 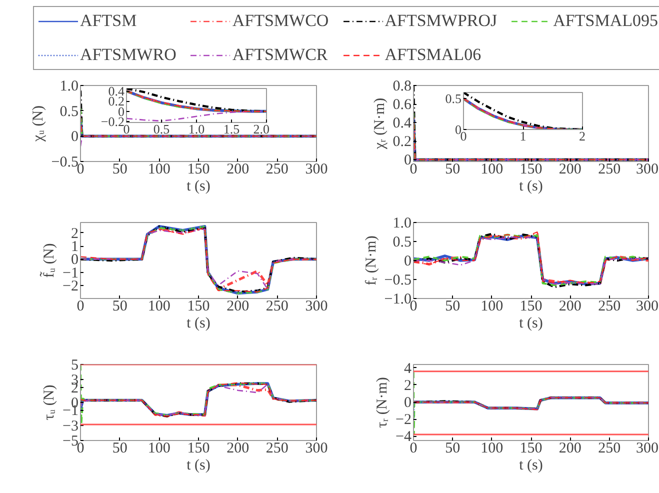 What do you see at coordinates (70, 426) in the screenshot?
I see `y-tick-label: −3` at bounding box center [70, 426].